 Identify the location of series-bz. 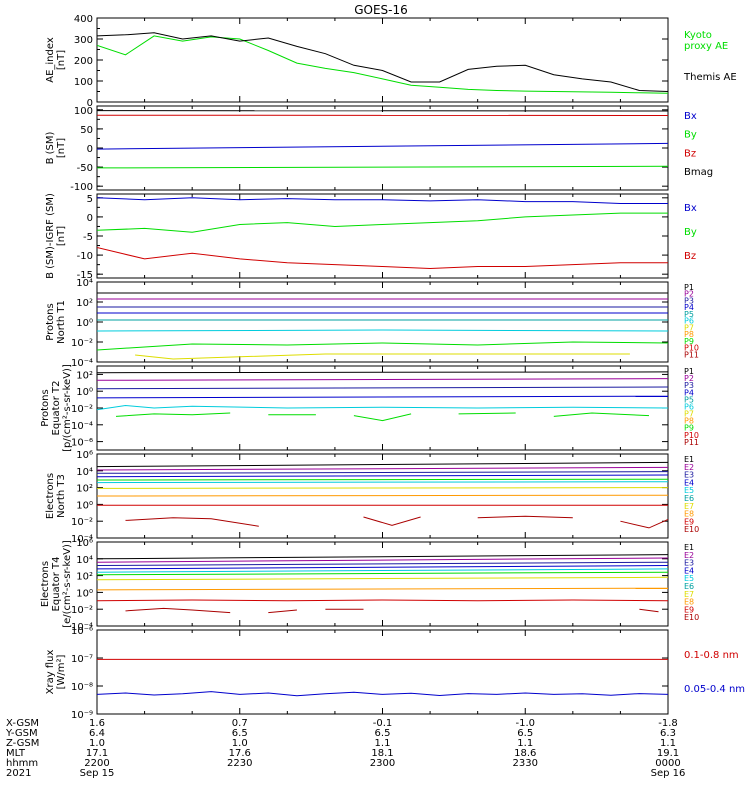
(382, 258).